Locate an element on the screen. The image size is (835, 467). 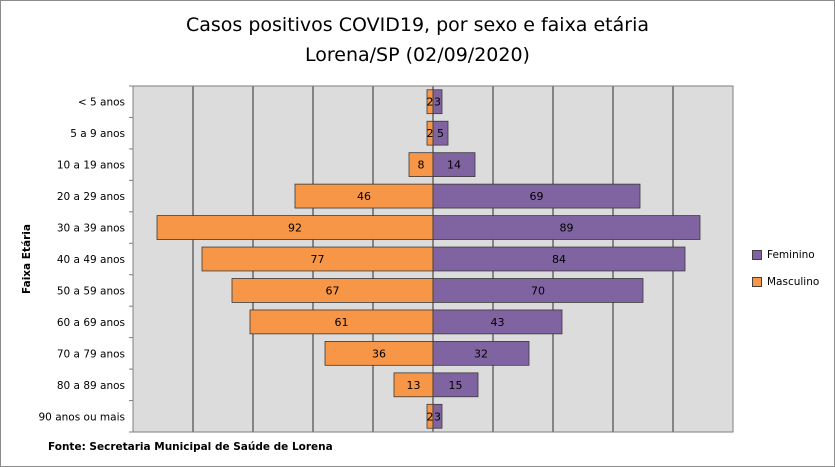
legend-label-masculino: Masculino is located at coordinates (793, 282).